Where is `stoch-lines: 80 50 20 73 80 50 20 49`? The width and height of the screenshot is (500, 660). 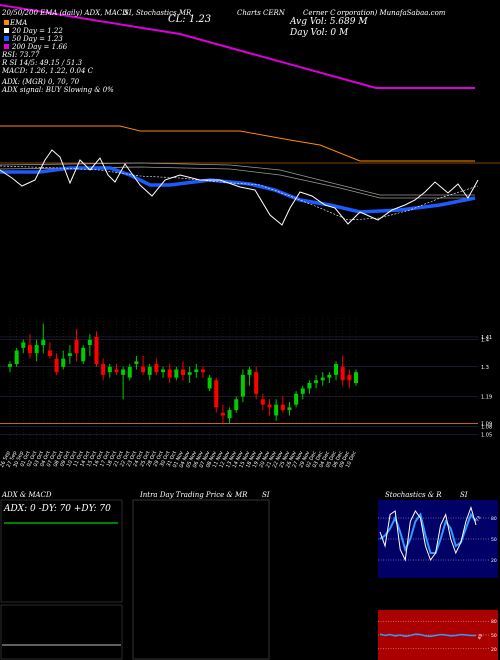
stoch-lines: 80 50 20 73 80 50 20 49 is located at coordinates (437, 579).